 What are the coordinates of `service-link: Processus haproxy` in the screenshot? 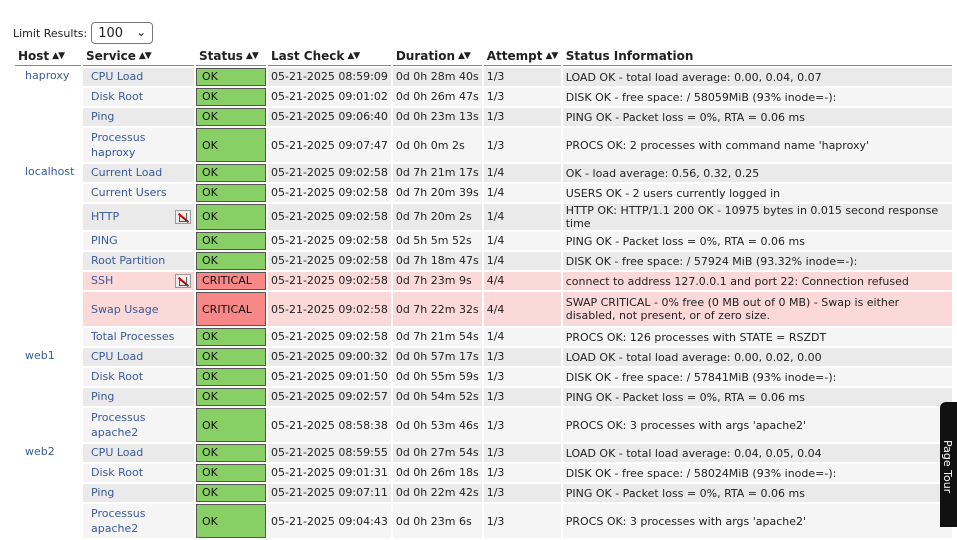 It's located at (138, 145).